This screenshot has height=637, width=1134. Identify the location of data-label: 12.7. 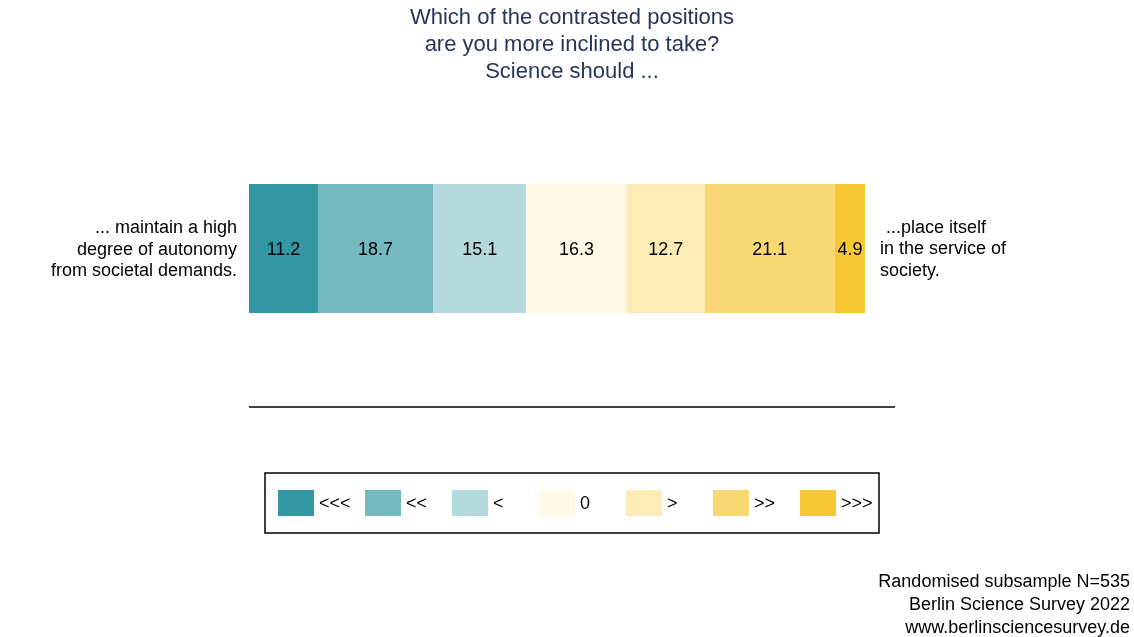
(666, 248).